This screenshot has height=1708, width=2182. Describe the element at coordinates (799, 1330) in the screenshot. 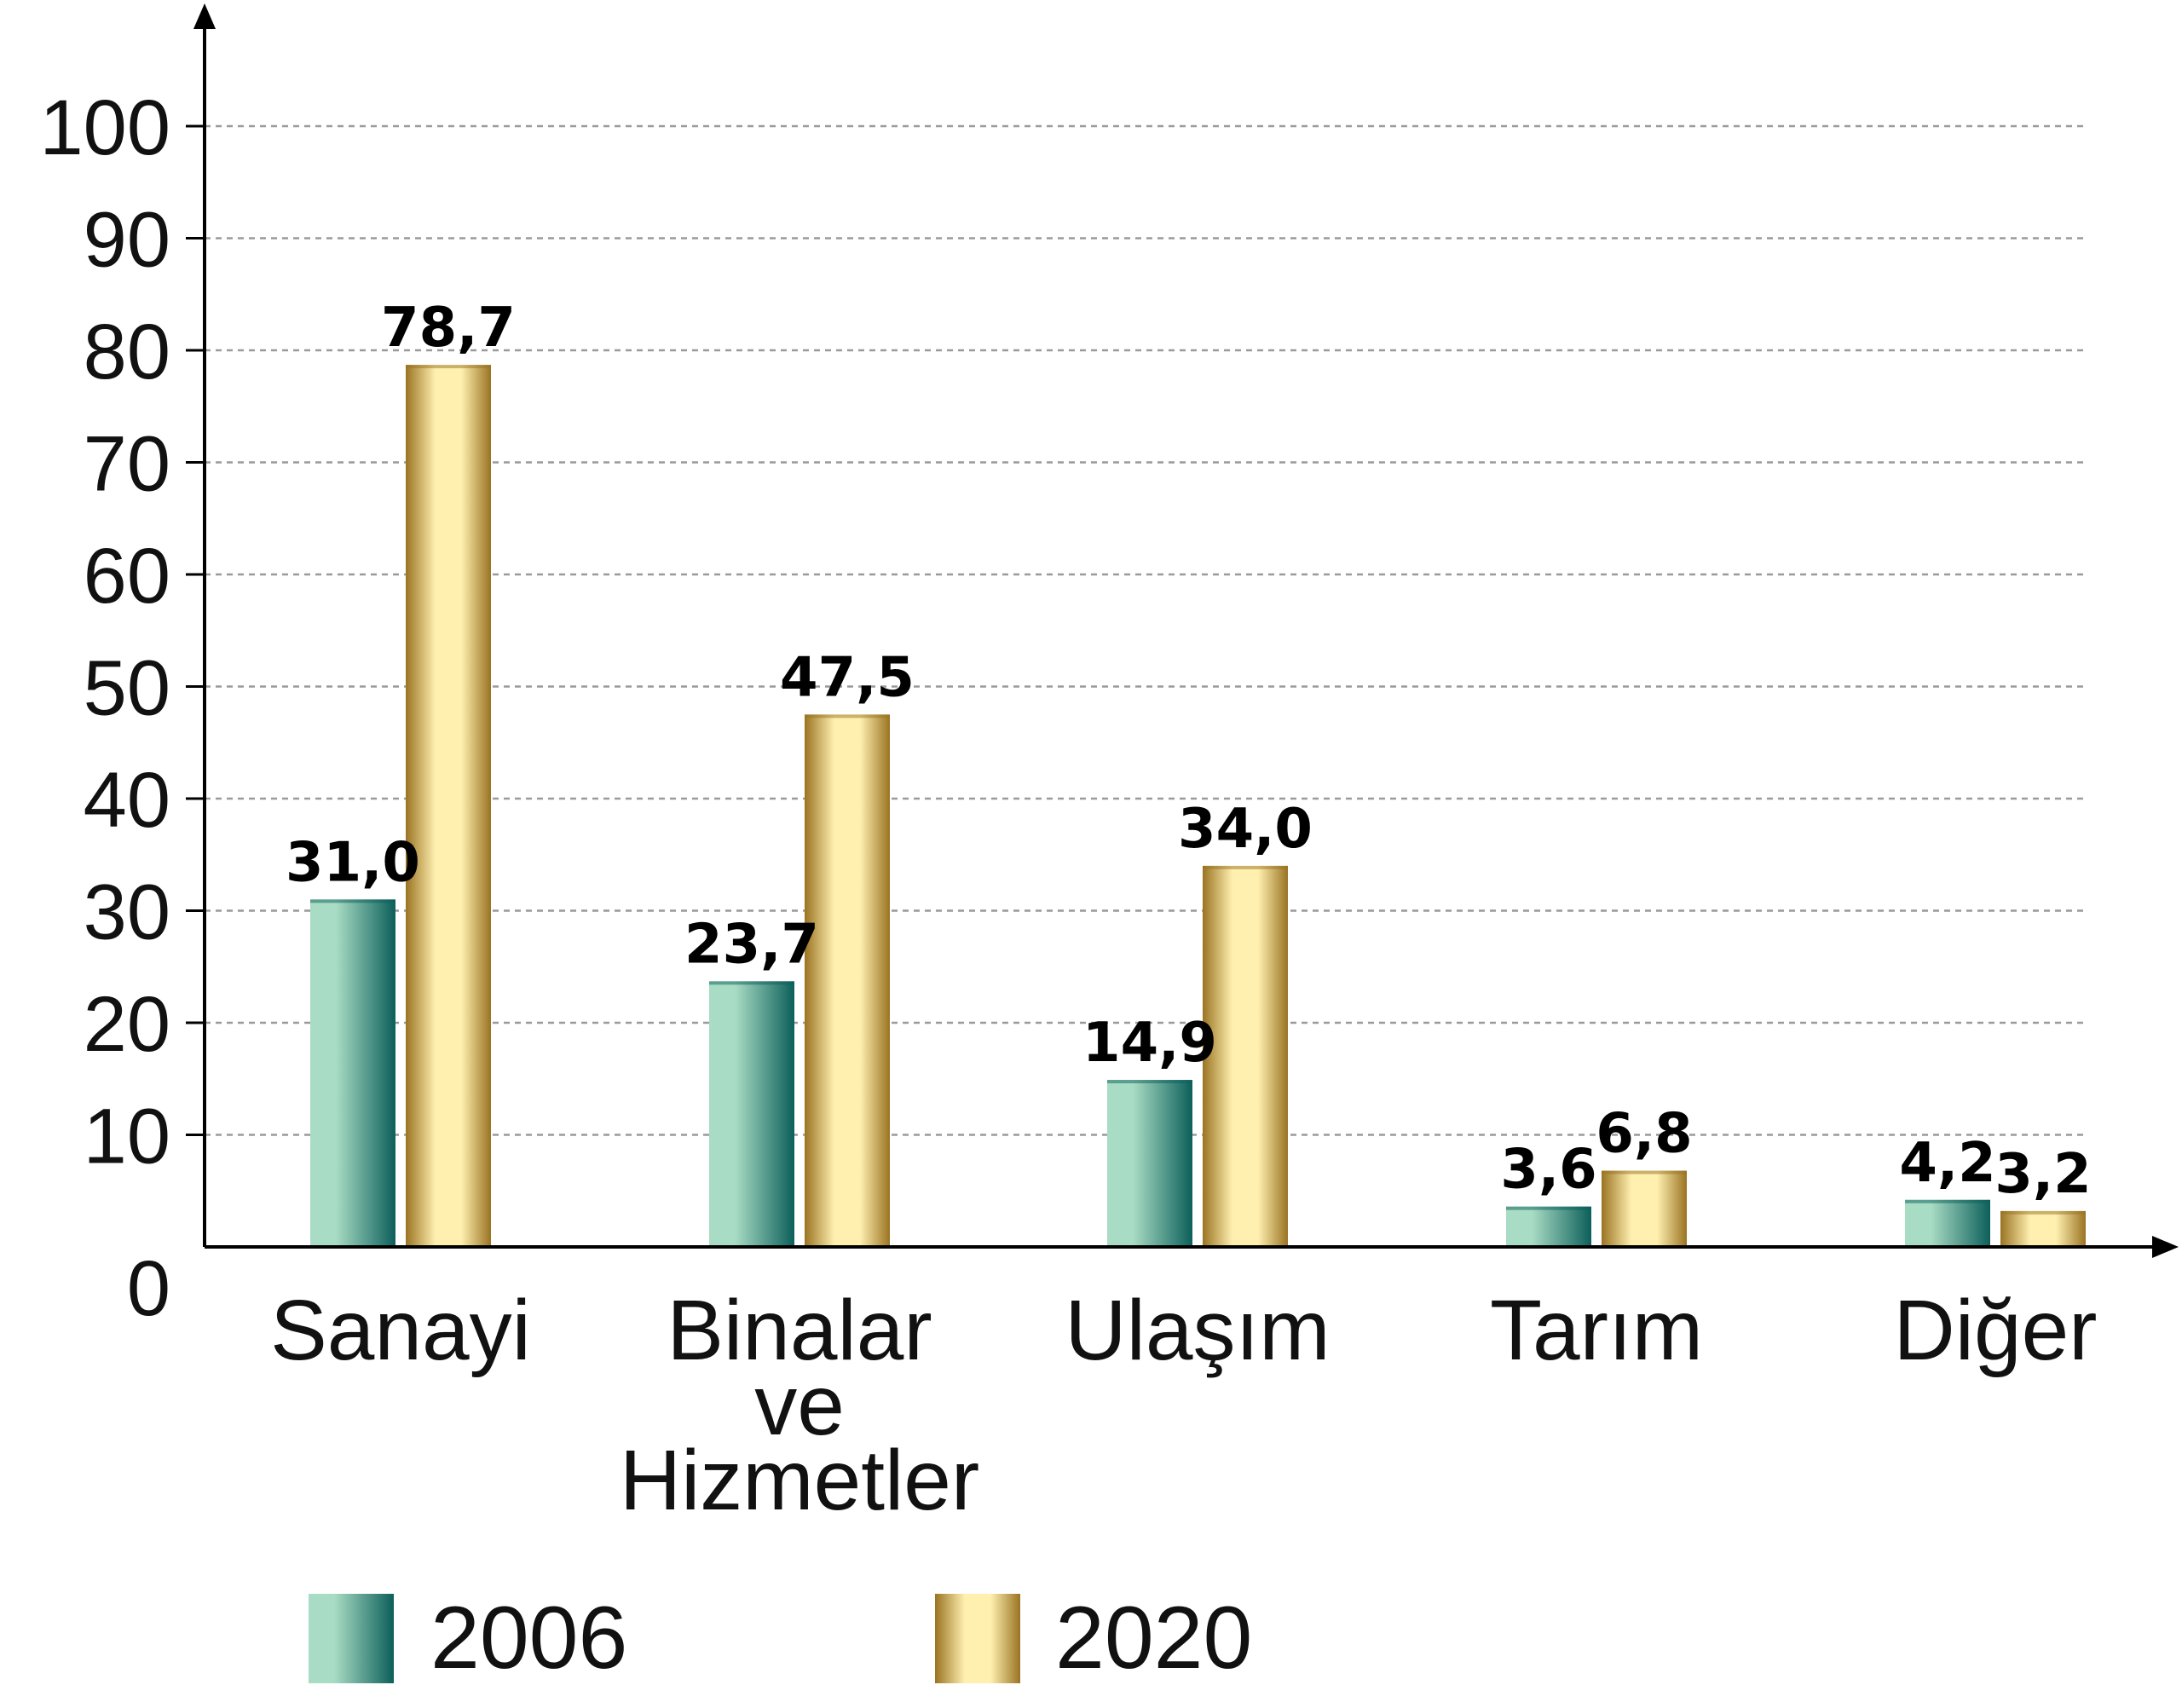

I see `category-label: Binalar` at that location.